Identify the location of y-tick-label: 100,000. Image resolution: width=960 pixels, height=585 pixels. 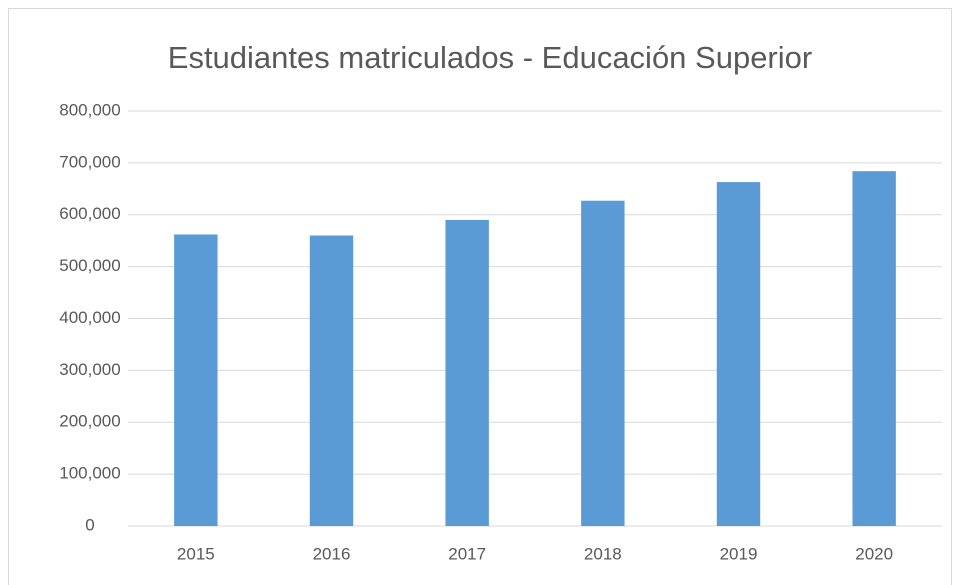
(89, 473).